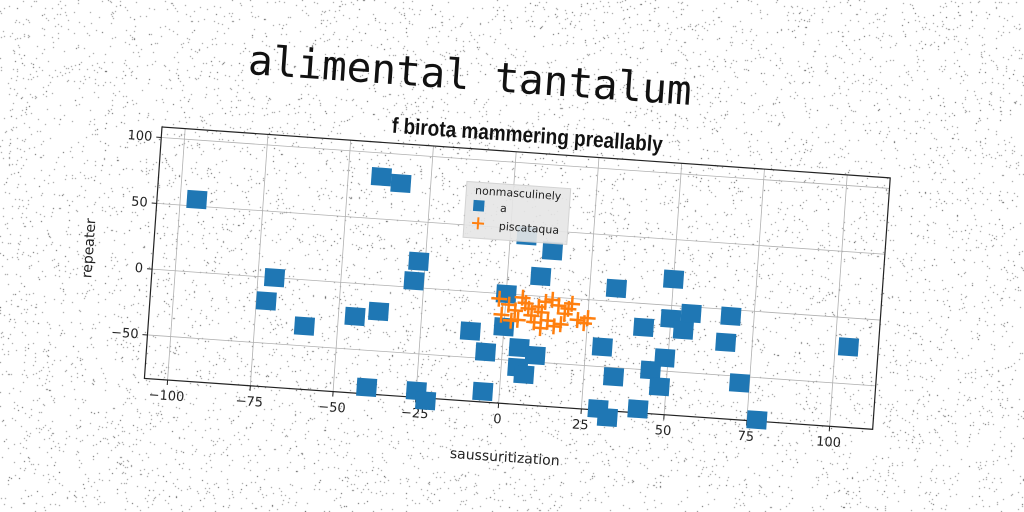 This screenshot has height=512, width=1024. Describe the element at coordinates (504, 208) in the screenshot. I see `legend-label-series-1: a` at that location.